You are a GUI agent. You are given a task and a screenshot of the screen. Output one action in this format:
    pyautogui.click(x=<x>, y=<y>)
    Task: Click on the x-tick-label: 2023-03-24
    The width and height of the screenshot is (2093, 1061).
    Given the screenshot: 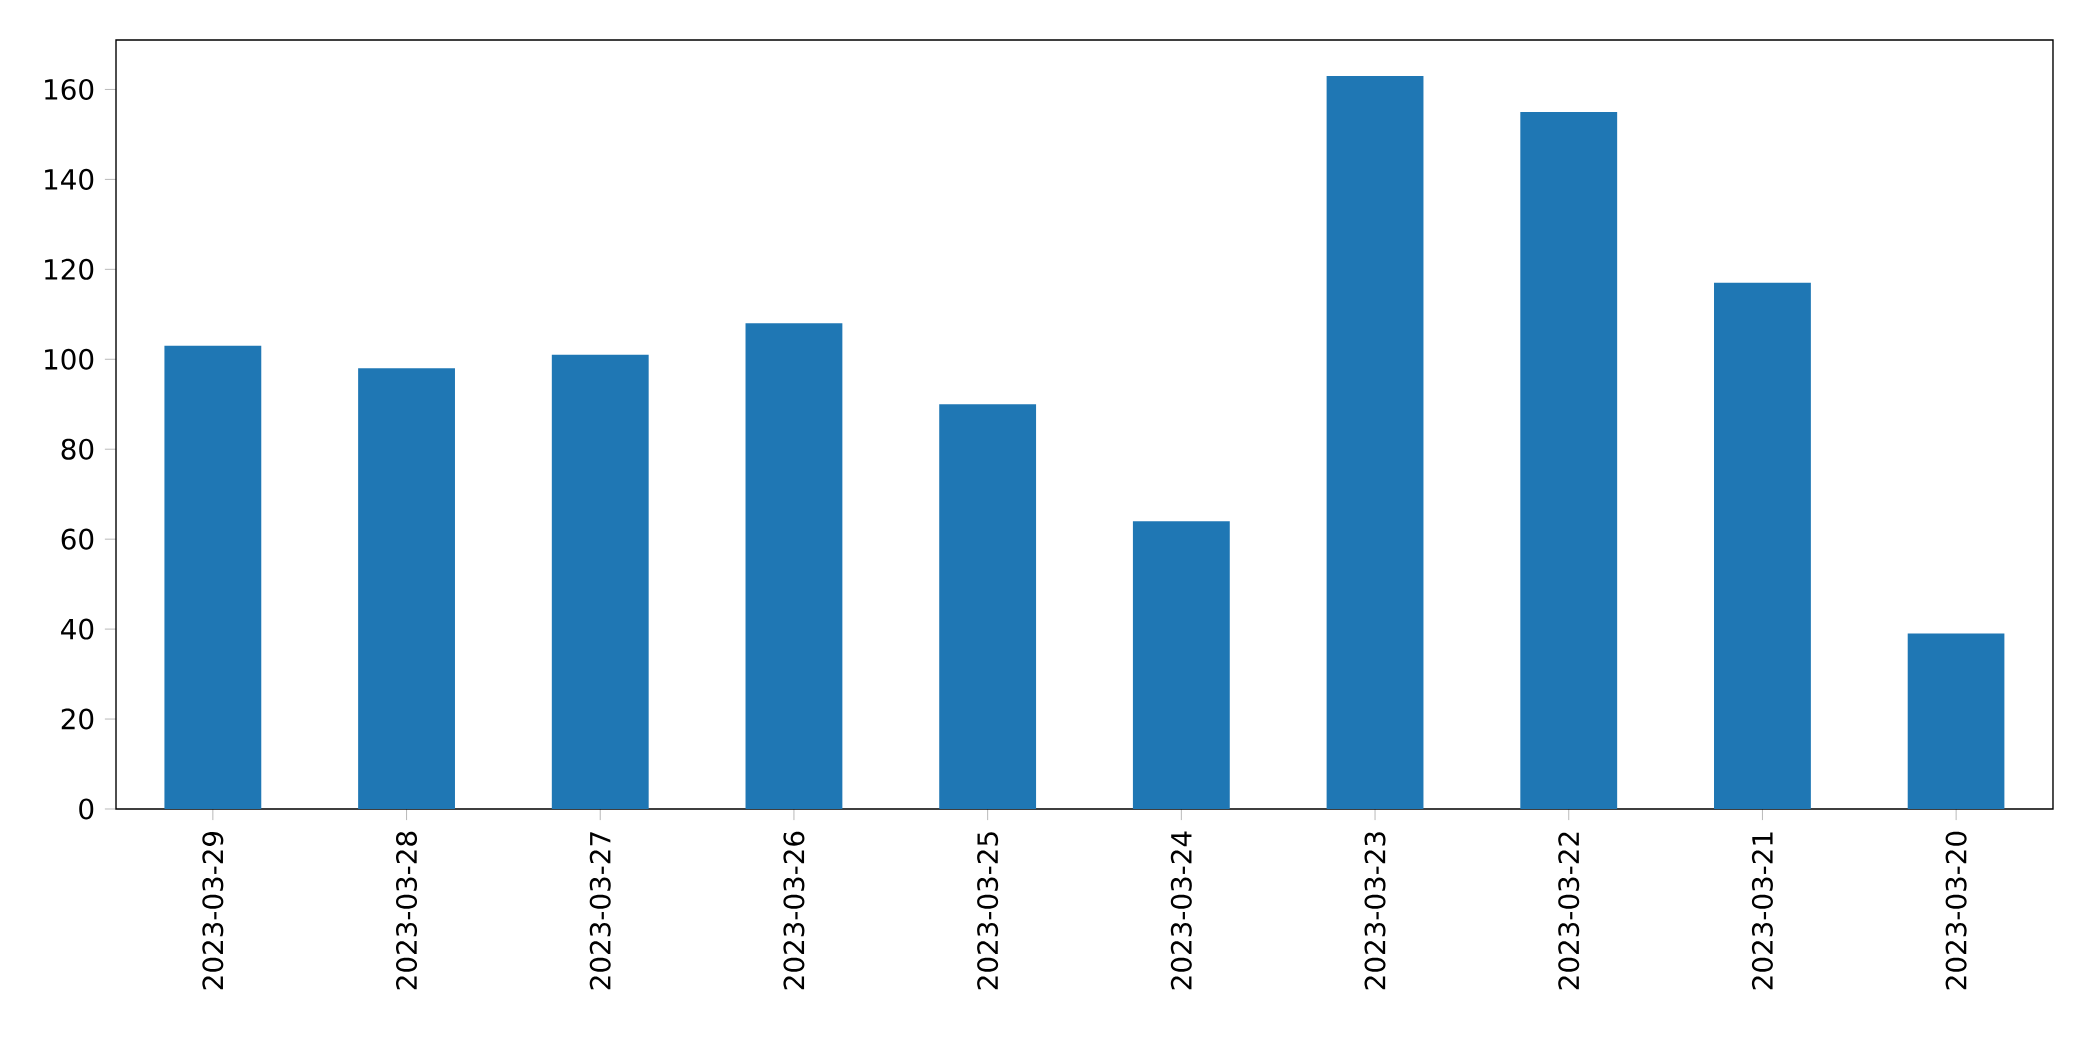 What is the action you would take?
    pyautogui.click(x=1181, y=910)
    